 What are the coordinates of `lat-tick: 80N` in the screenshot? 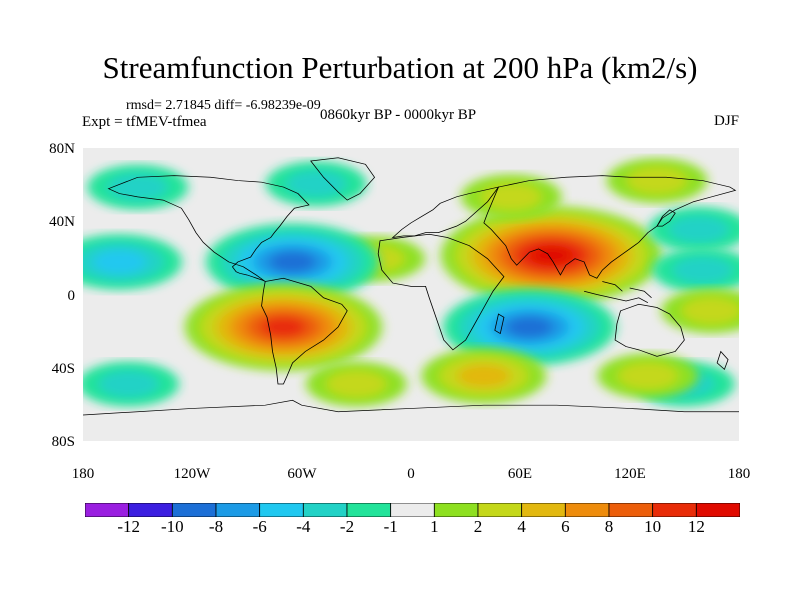 It's located at (62, 149).